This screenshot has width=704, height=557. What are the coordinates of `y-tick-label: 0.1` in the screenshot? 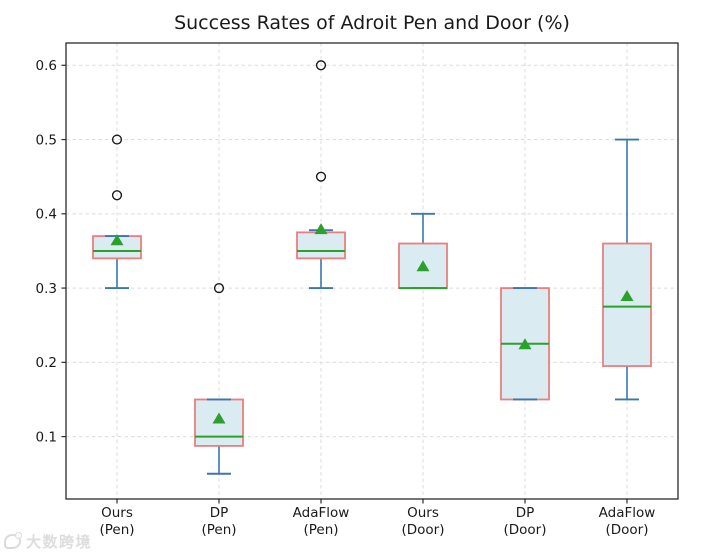 It's located at (46, 437).